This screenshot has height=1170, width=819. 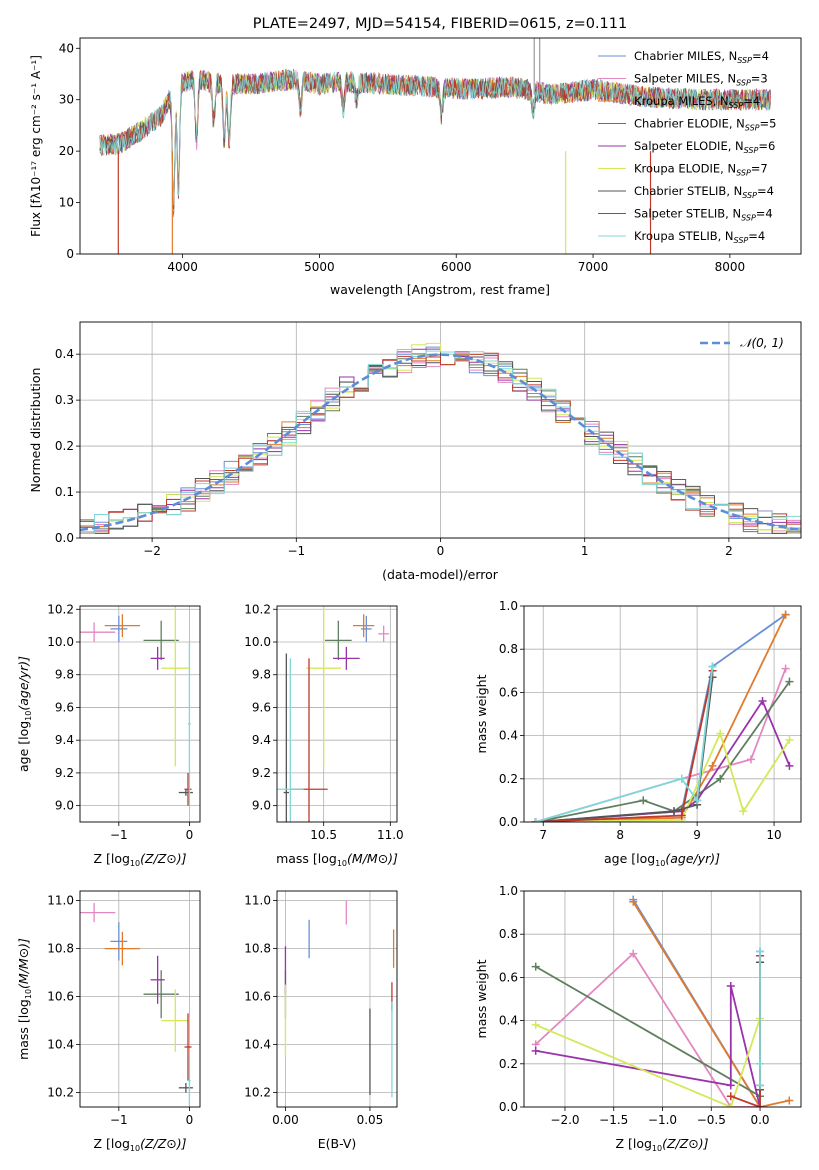 What do you see at coordinates (35, 430) in the screenshot?
I see `residuals-ylabel: Normed distribution` at bounding box center [35, 430].